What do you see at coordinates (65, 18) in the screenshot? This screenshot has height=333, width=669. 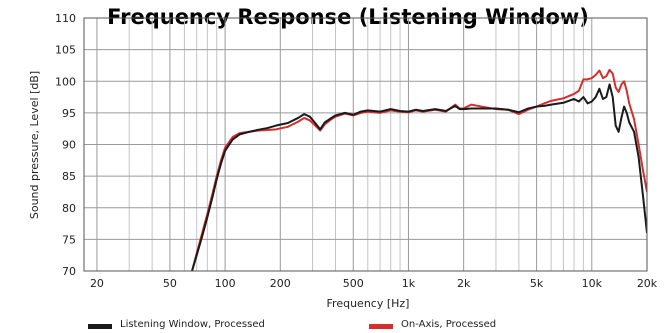 I see `y-tick-label: 110` at bounding box center [65, 18].